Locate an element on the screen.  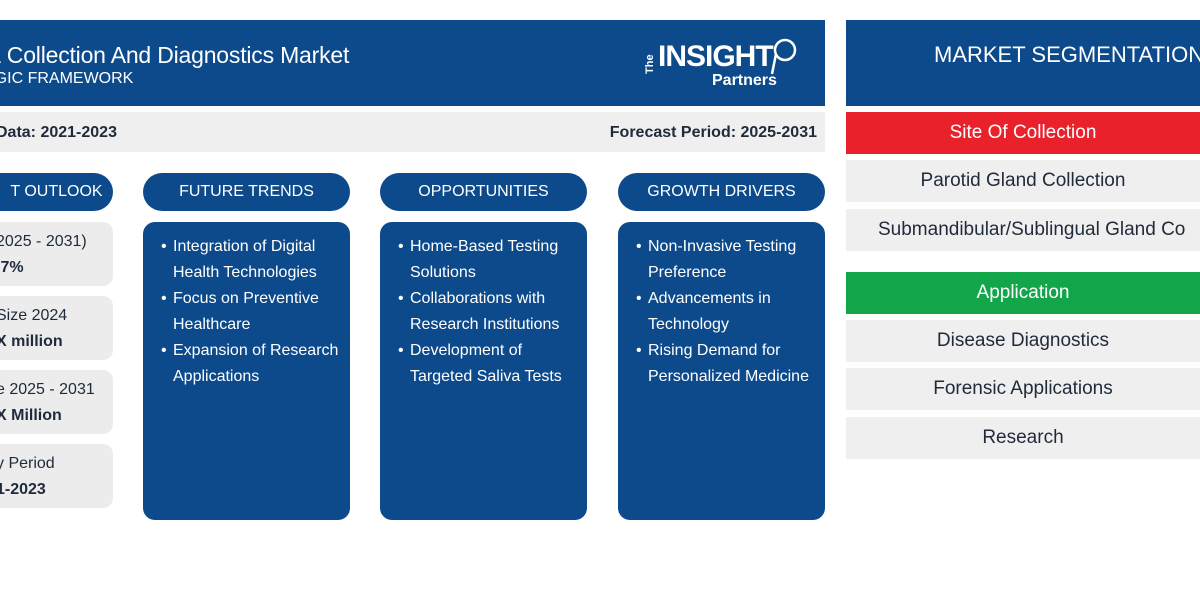
outlook-card-size-value: X million is located at coordinates (31, 341).